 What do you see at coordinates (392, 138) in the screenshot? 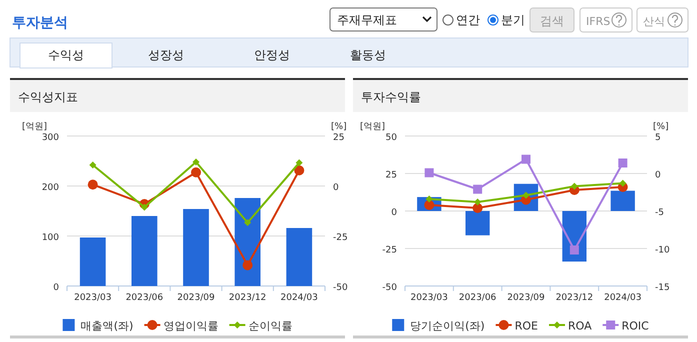
I see `y-tick-label: 50` at bounding box center [392, 138].